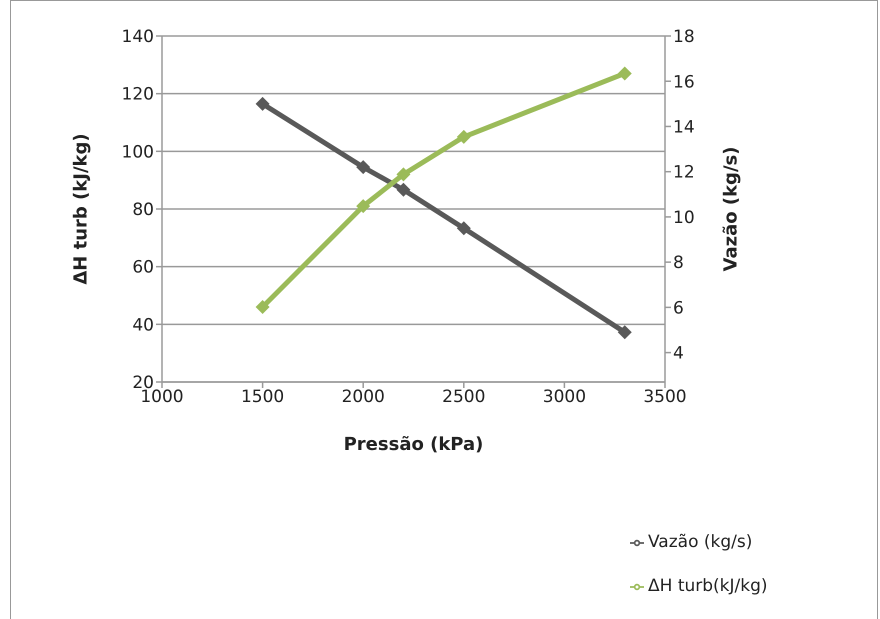 This screenshot has width=880, height=619. Describe the element at coordinates (414, 444) in the screenshot. I see `x-axis-title: Pressão (kPa)` at that location.